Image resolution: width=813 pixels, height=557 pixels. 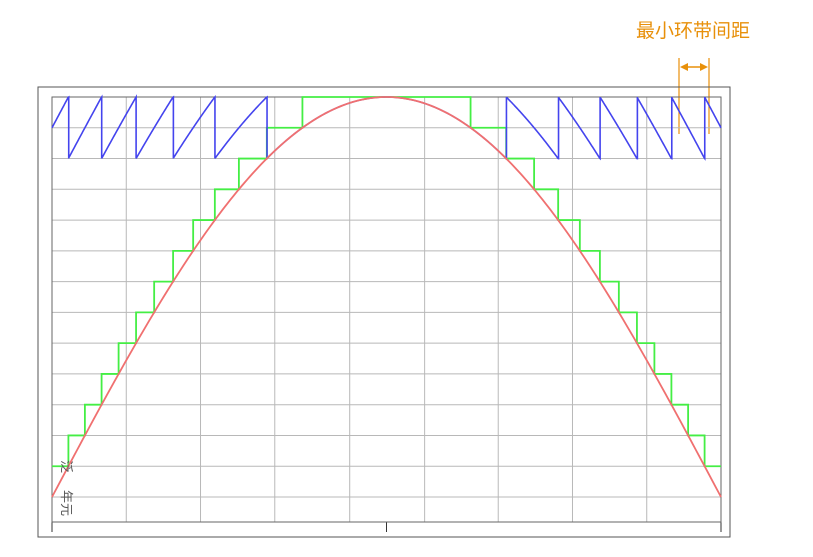 What do you see at coordinates (704, 67) in the screenshot?
I see `annotation-right-arrowhead` at bounding box center [704, 67].